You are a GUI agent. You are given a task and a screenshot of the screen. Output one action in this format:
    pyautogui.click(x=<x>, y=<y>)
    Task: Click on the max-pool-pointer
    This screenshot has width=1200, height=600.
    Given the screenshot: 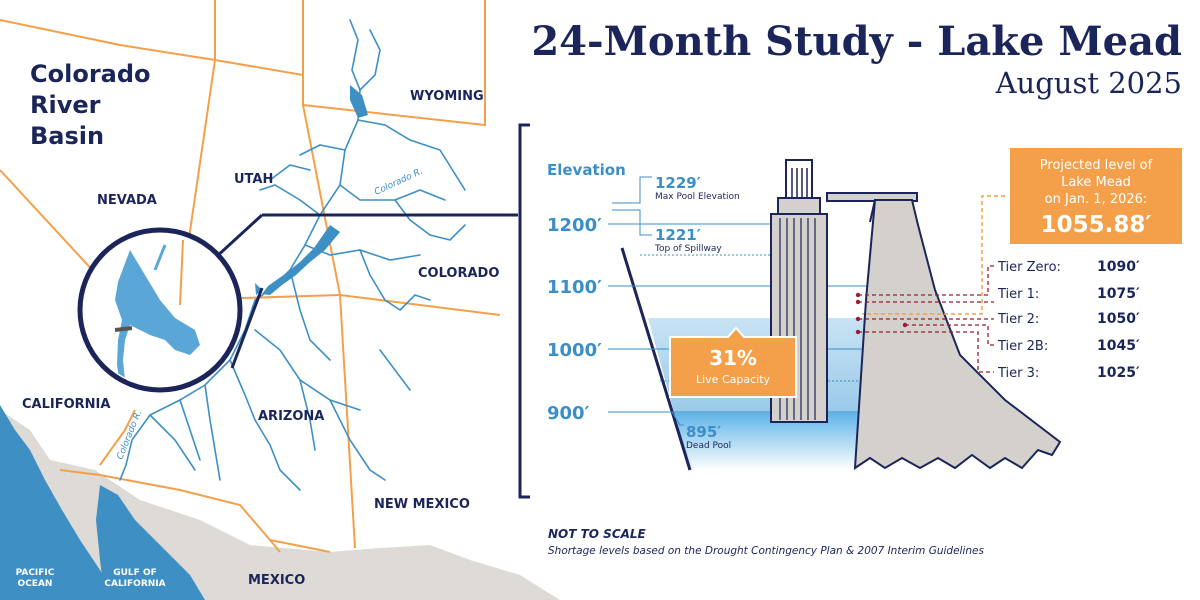 What is the action you would take?
    pyautogui.click(x=632, y=190)
    